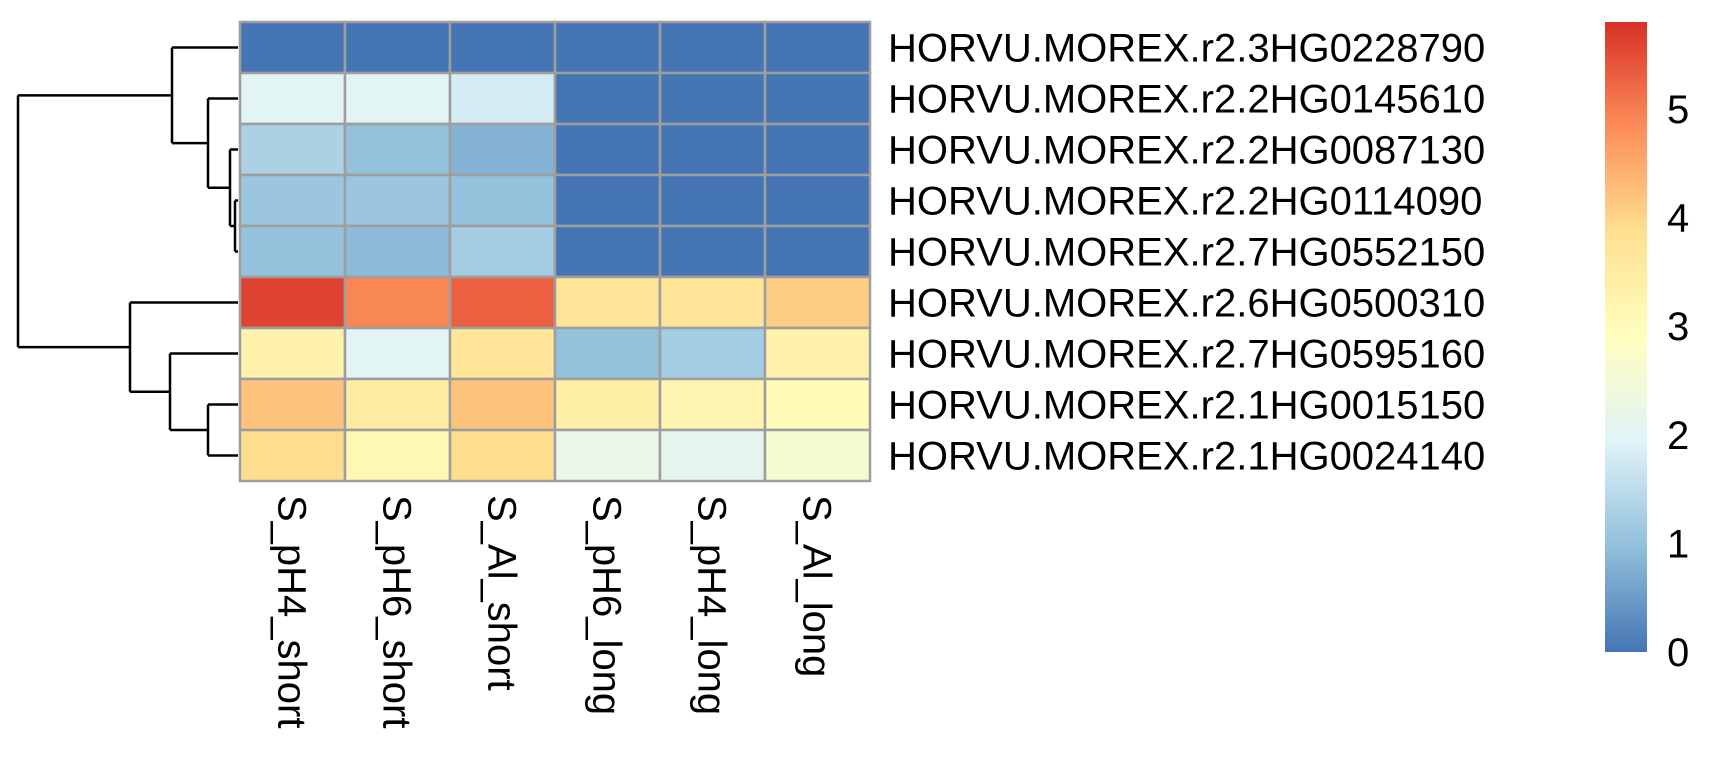 This screenshot has width=1722, height=781. I want to click on row-label: HORVU.MOREX.r2.3HG0228790, so click(1186, 49).